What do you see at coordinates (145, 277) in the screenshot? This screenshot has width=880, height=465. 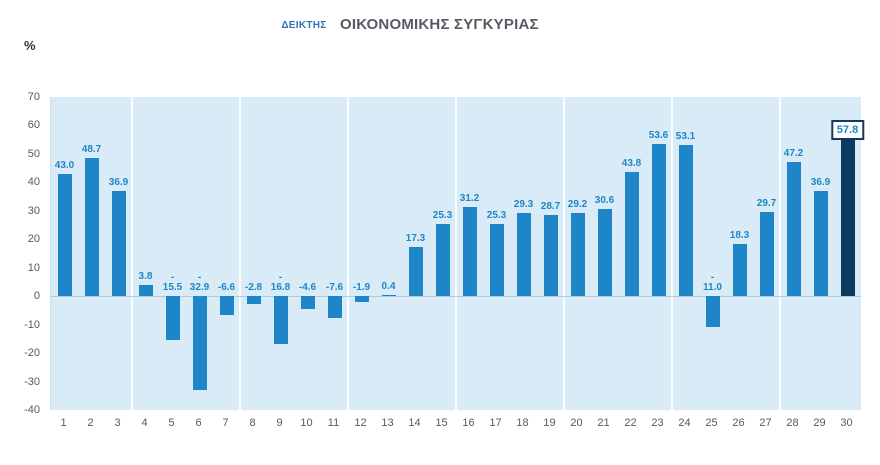 I see `bar-value-label: 3.8` at bounding box center [145, 277].